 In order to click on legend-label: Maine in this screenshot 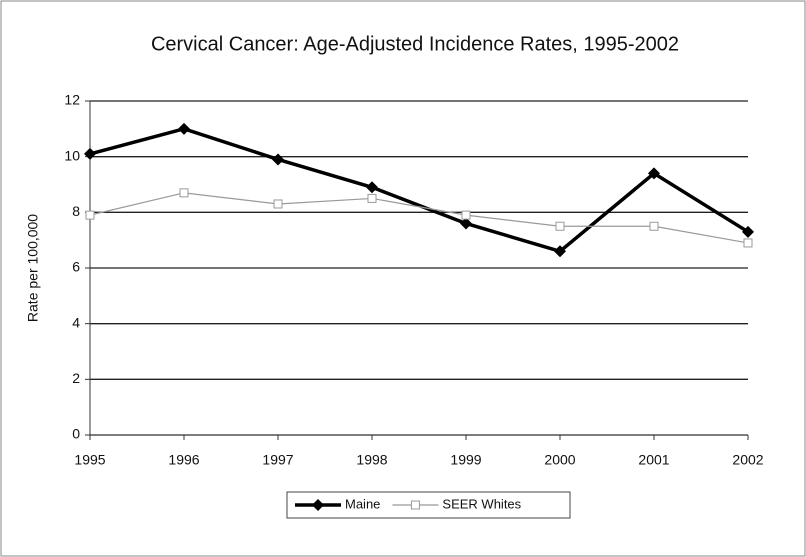, I will do `click(362, 503)`.